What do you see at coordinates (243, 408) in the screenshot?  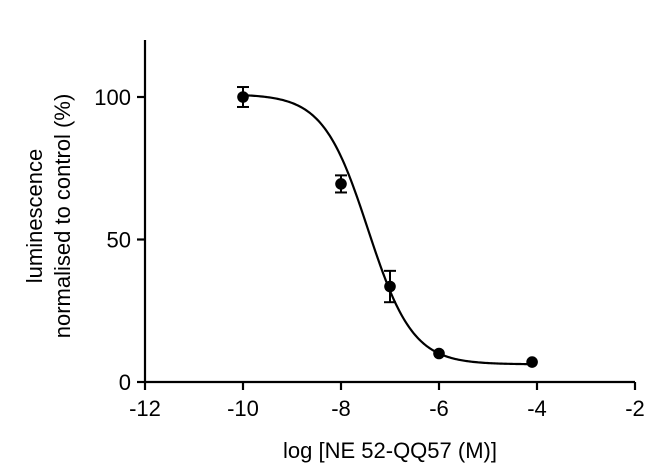 I see `x-tick-label: -10` at bounding box center [243, 408].